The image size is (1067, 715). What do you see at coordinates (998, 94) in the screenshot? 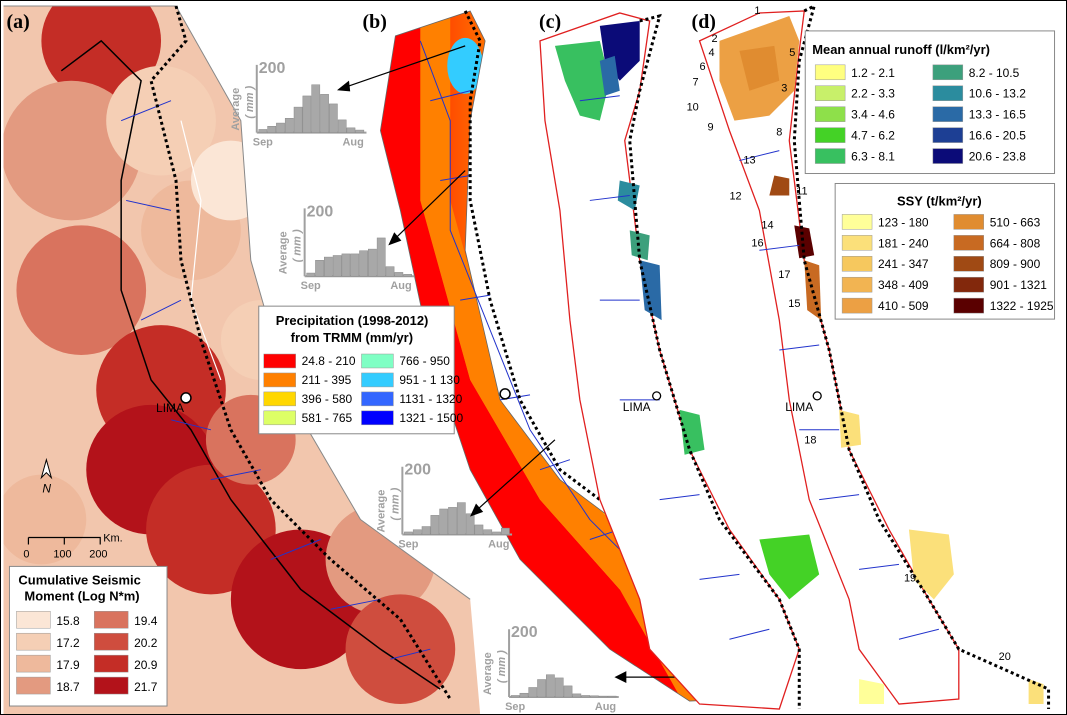
I see `runoff-legend-item-3: 10.6 - 13.2` at bounding box center [998, 94].